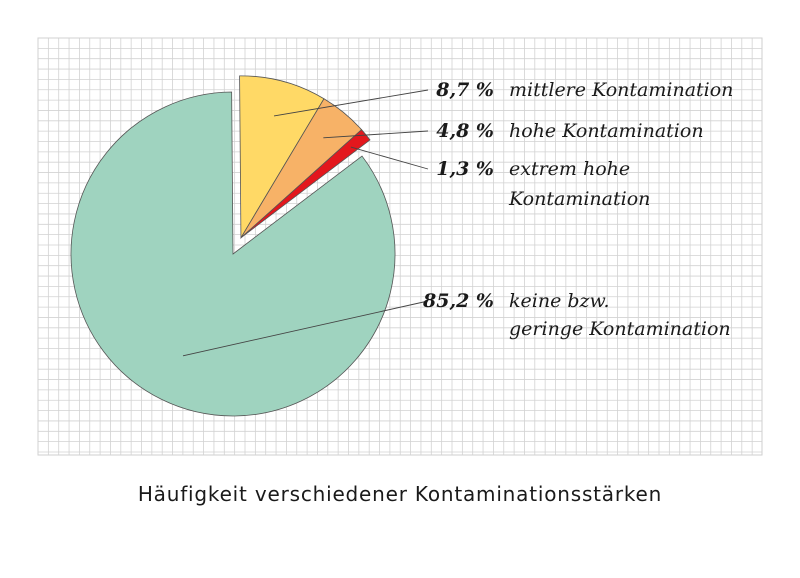 This screenshot has width=800, height=578. I want to click on slice-category-label: Kontamination, so click(579, 199).